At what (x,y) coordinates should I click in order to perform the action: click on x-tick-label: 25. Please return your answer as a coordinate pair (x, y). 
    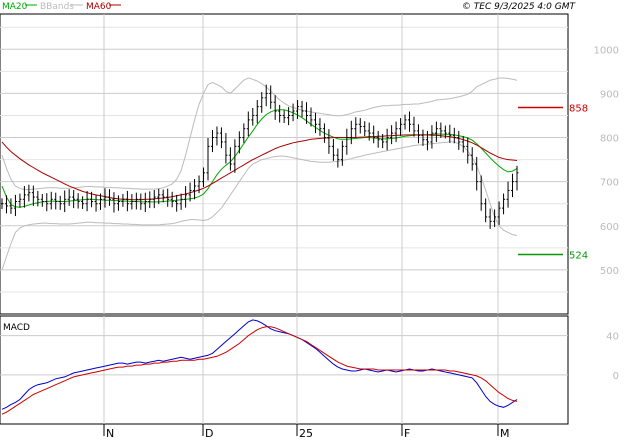
    Looking at the image, I should click on (306, 433).